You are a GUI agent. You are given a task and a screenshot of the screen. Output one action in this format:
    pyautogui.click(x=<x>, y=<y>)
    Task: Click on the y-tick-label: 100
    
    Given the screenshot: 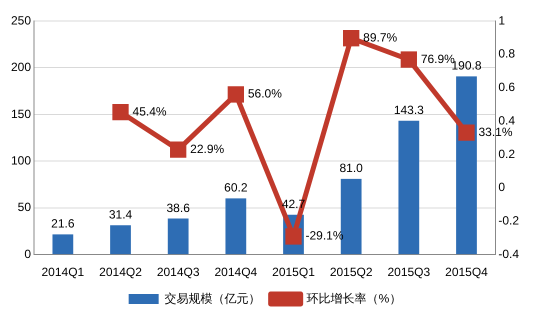 What is the action you would take?
    pyautogui.click(x=21, y=160)
    